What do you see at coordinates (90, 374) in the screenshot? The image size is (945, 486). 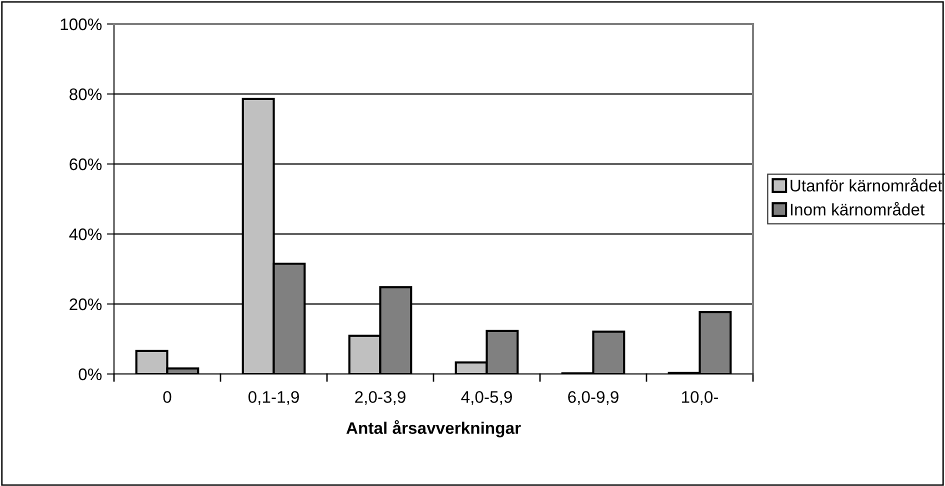 I see `y-tick-label: 0%` at bounding box center [90, 374].